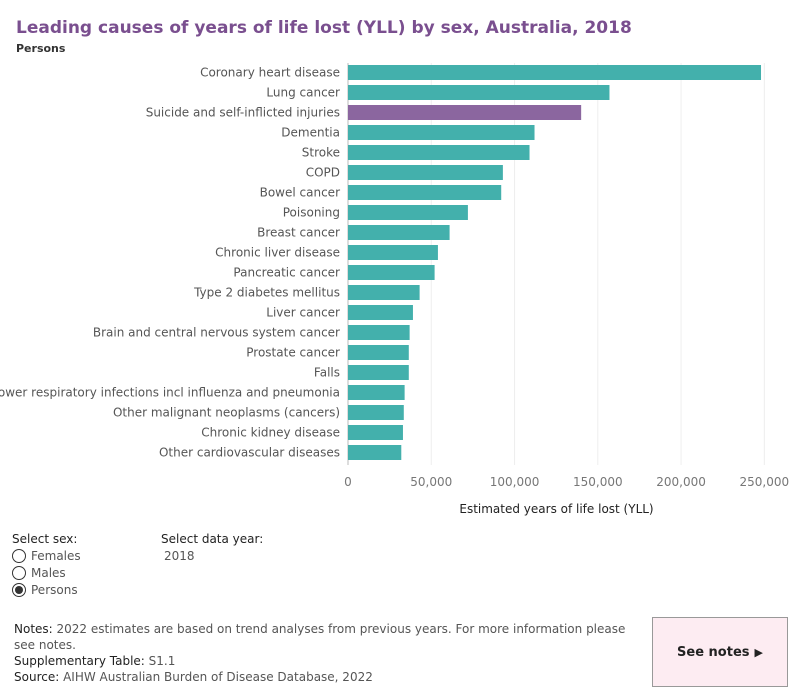 This screenshot has width=800, height=700. I want to click on category-label: Poisoning, so click(311, 213).